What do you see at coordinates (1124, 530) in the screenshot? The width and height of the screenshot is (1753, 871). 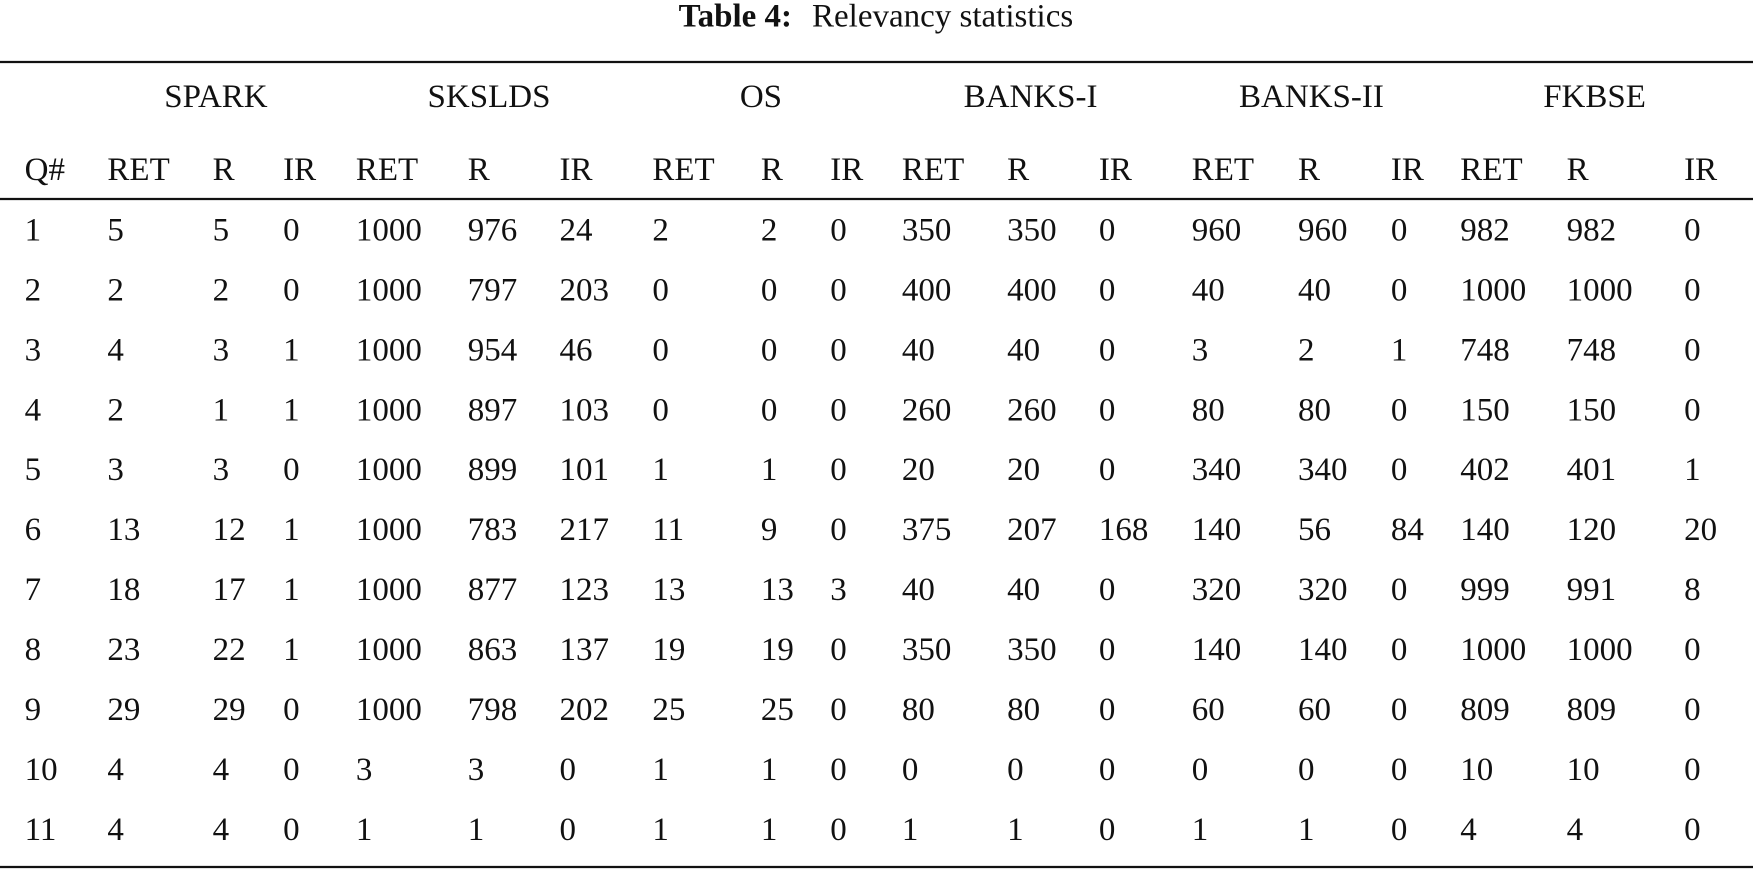 I see `cell: 168` at bounding box center [1124, 530].